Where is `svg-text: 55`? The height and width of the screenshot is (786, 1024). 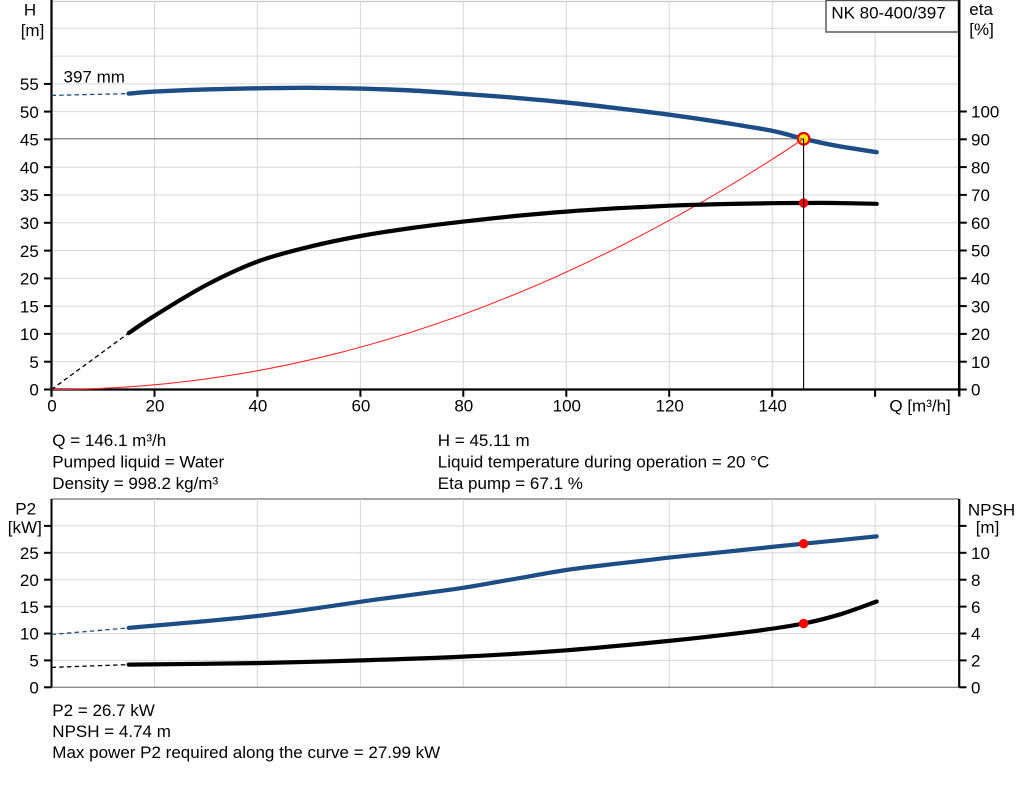
svg-text: 55 is located at coordinates (29, 84).